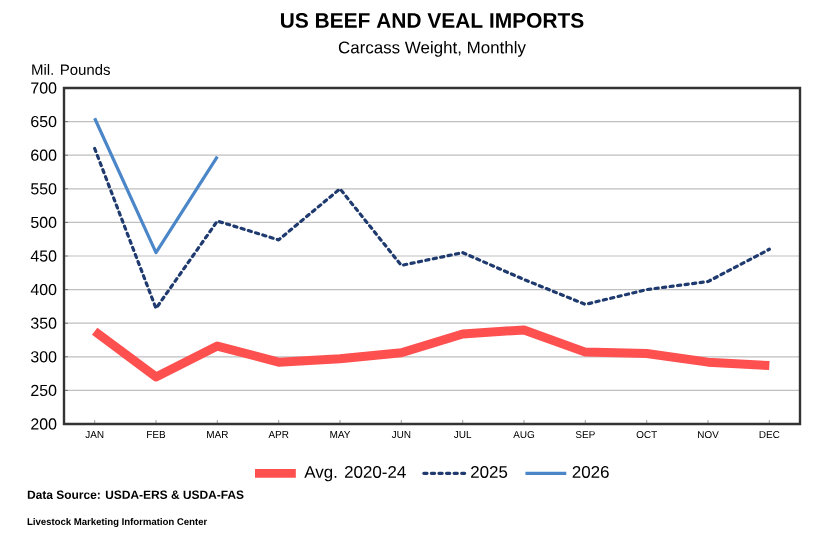 The height and width of the screenshot is (542, 816). Describe the element at coordinates (355, 473) in the screenshot. I see `legend-label: Avg. 2020-24` at that location.